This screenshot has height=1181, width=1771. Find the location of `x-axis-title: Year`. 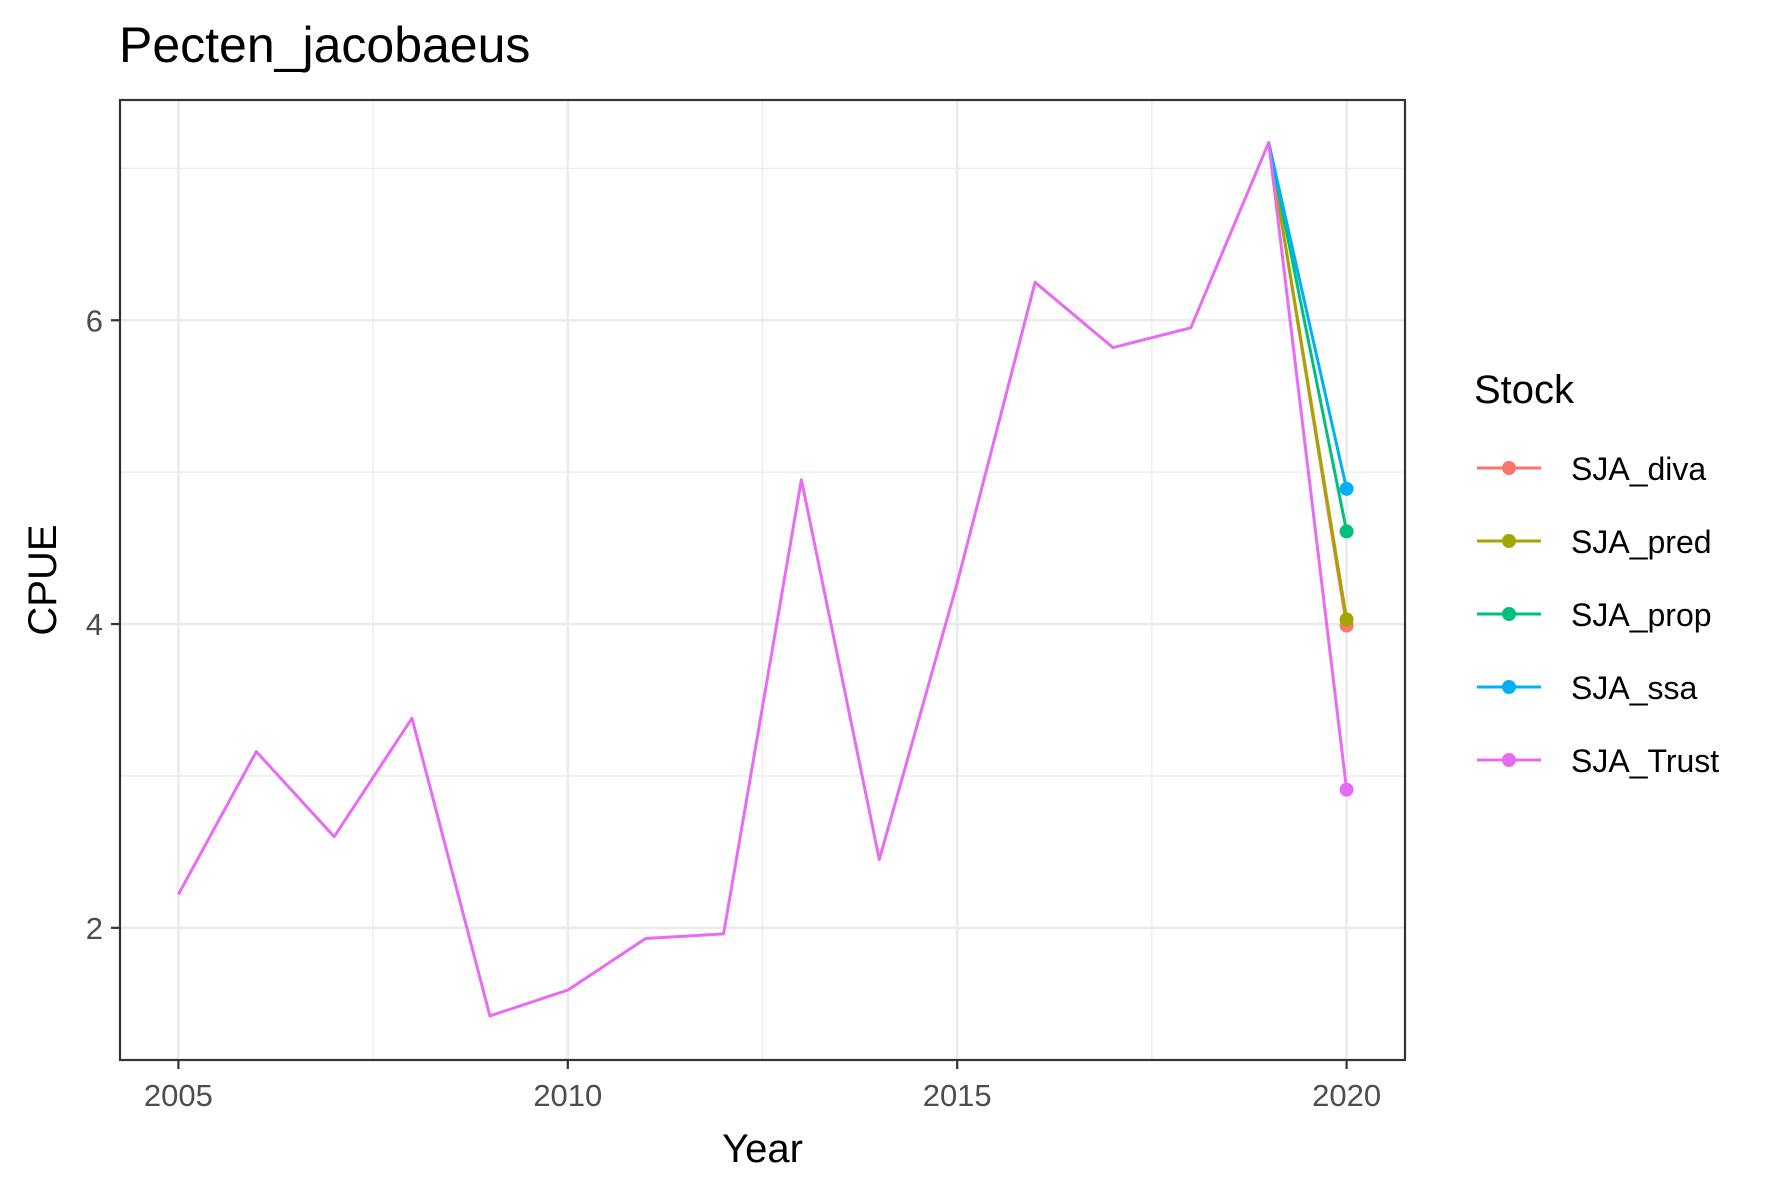

x-axis-title: Year is located at coordinates (762, 1149).